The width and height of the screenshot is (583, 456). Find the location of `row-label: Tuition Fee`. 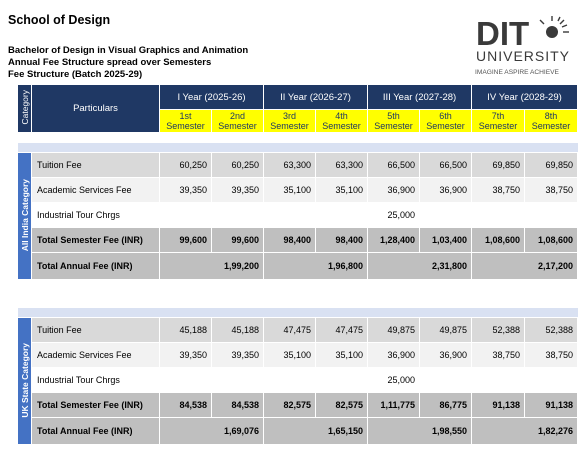

row-label: Tuition Fee is located at coordinates (95, 165).